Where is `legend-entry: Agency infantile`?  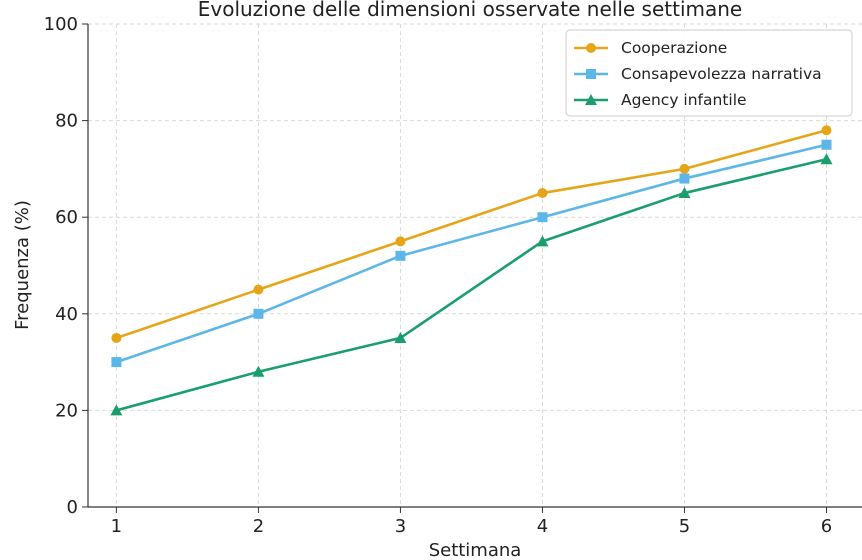 legend-entry: Agency infantile is located at coordinates (660, 100).